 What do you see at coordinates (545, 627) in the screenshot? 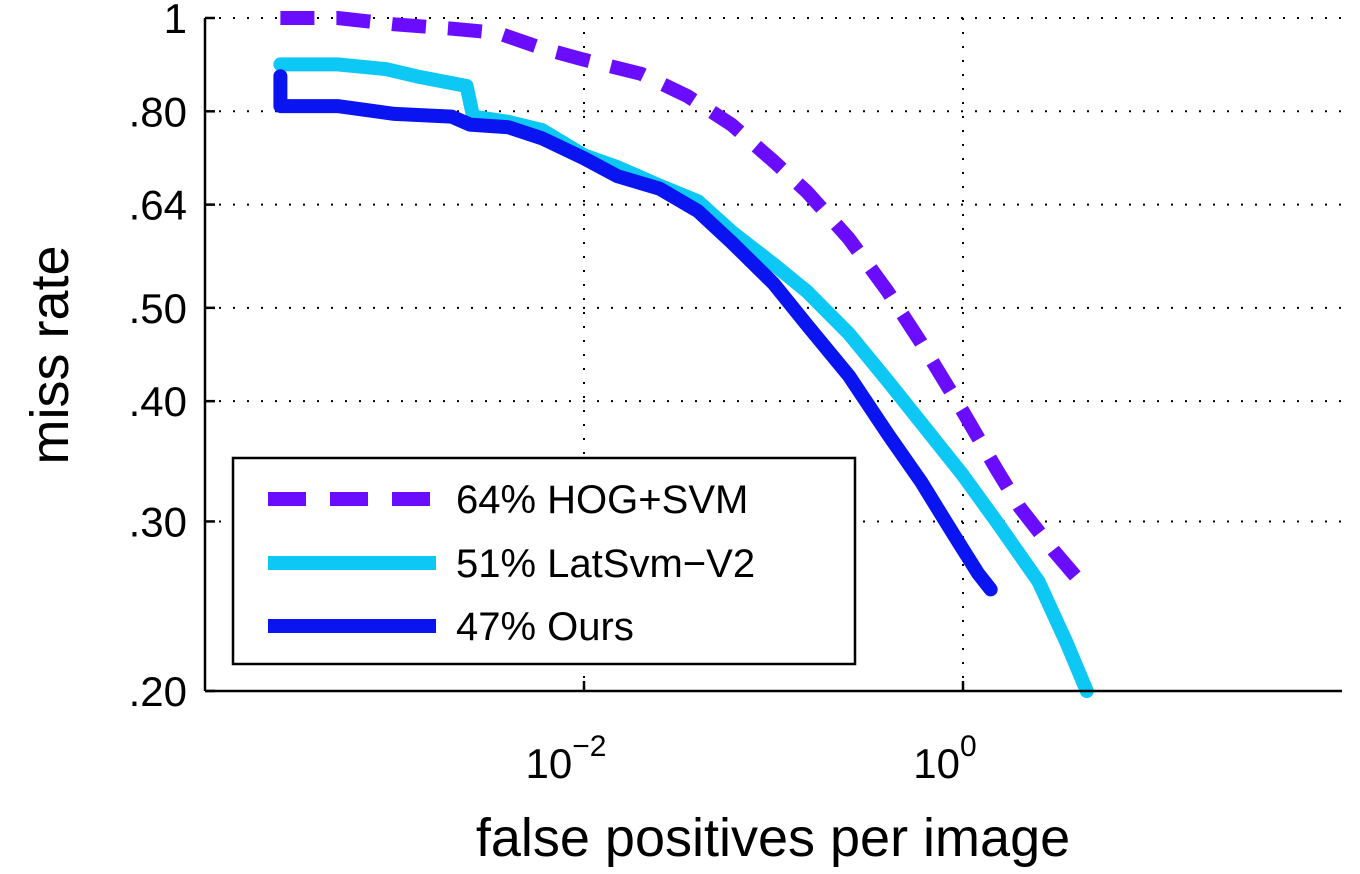
I see `legend-label-3: 47% Ours` at bounding box center [545, 627].